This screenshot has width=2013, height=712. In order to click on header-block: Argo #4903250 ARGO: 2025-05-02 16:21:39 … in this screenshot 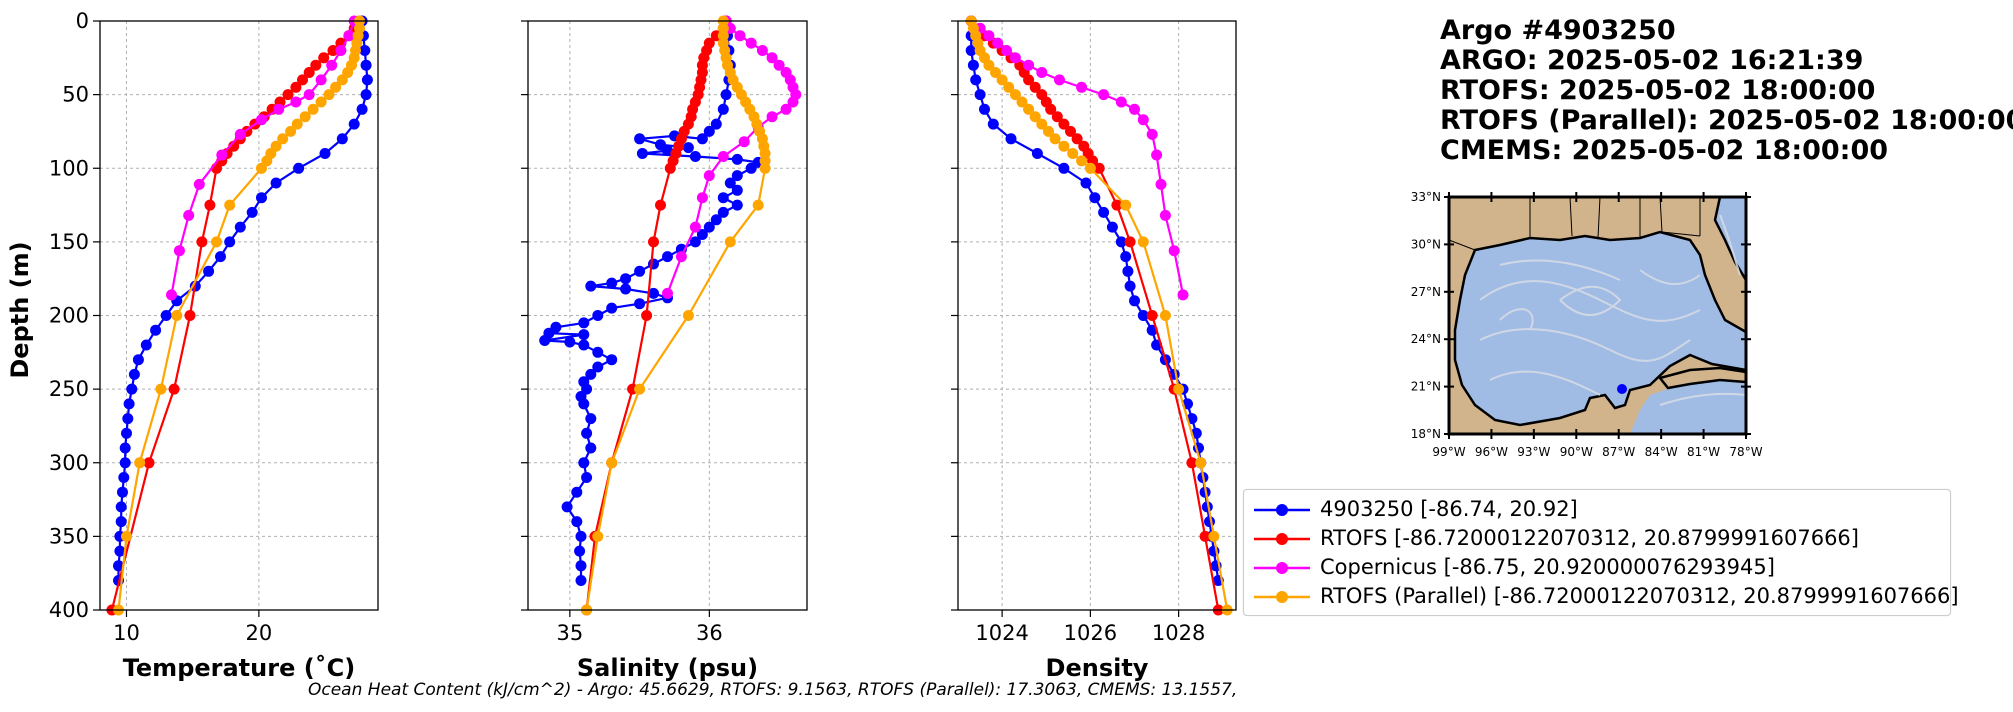, I will do `click(1726, 90)`.